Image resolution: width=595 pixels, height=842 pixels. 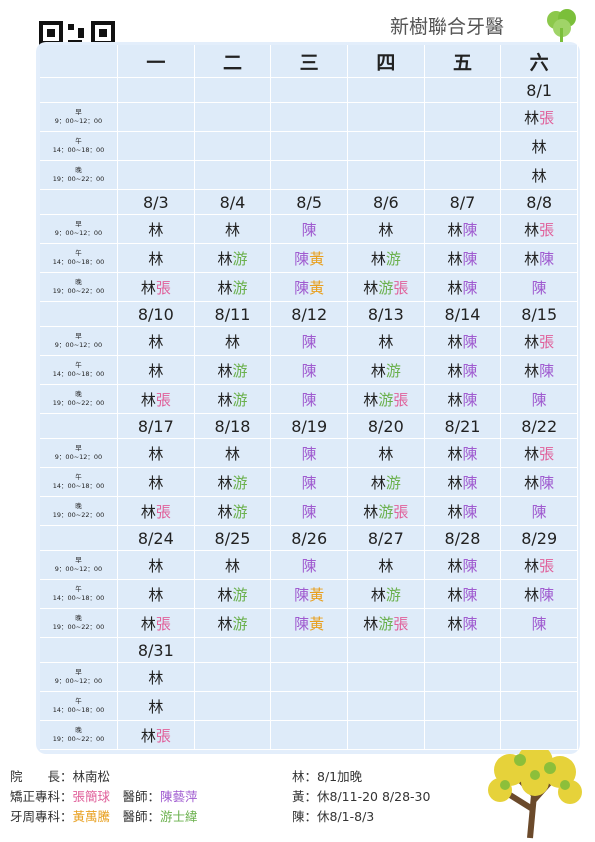 What do you see at coordinates (91, 816) in the screenshot?
I see `staff-text: 黃萬騰` at bounding box center [91, 816].